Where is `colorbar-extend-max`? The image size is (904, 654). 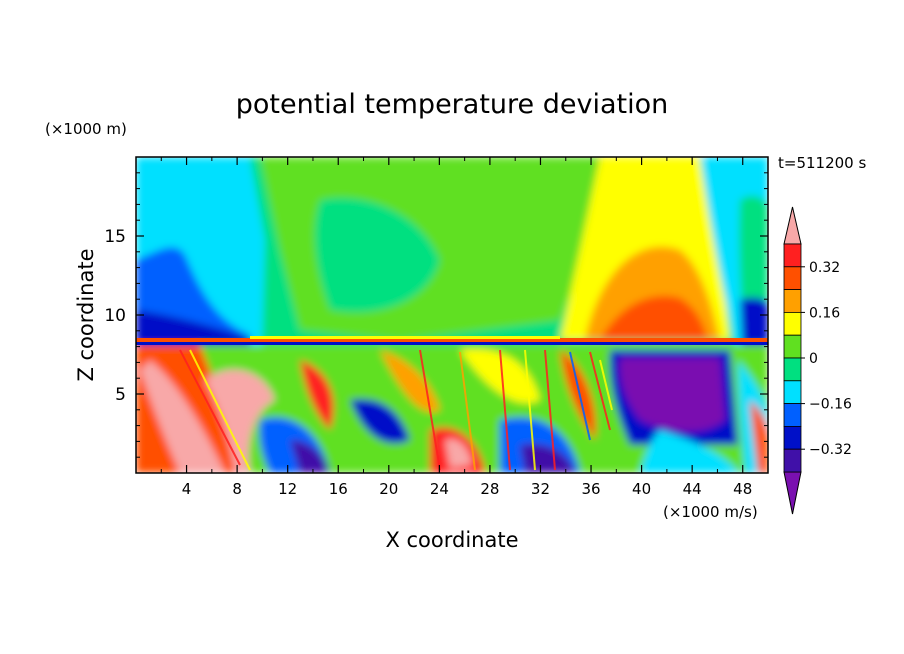
colorbar-extend-max is located at coordinates (792, 225).